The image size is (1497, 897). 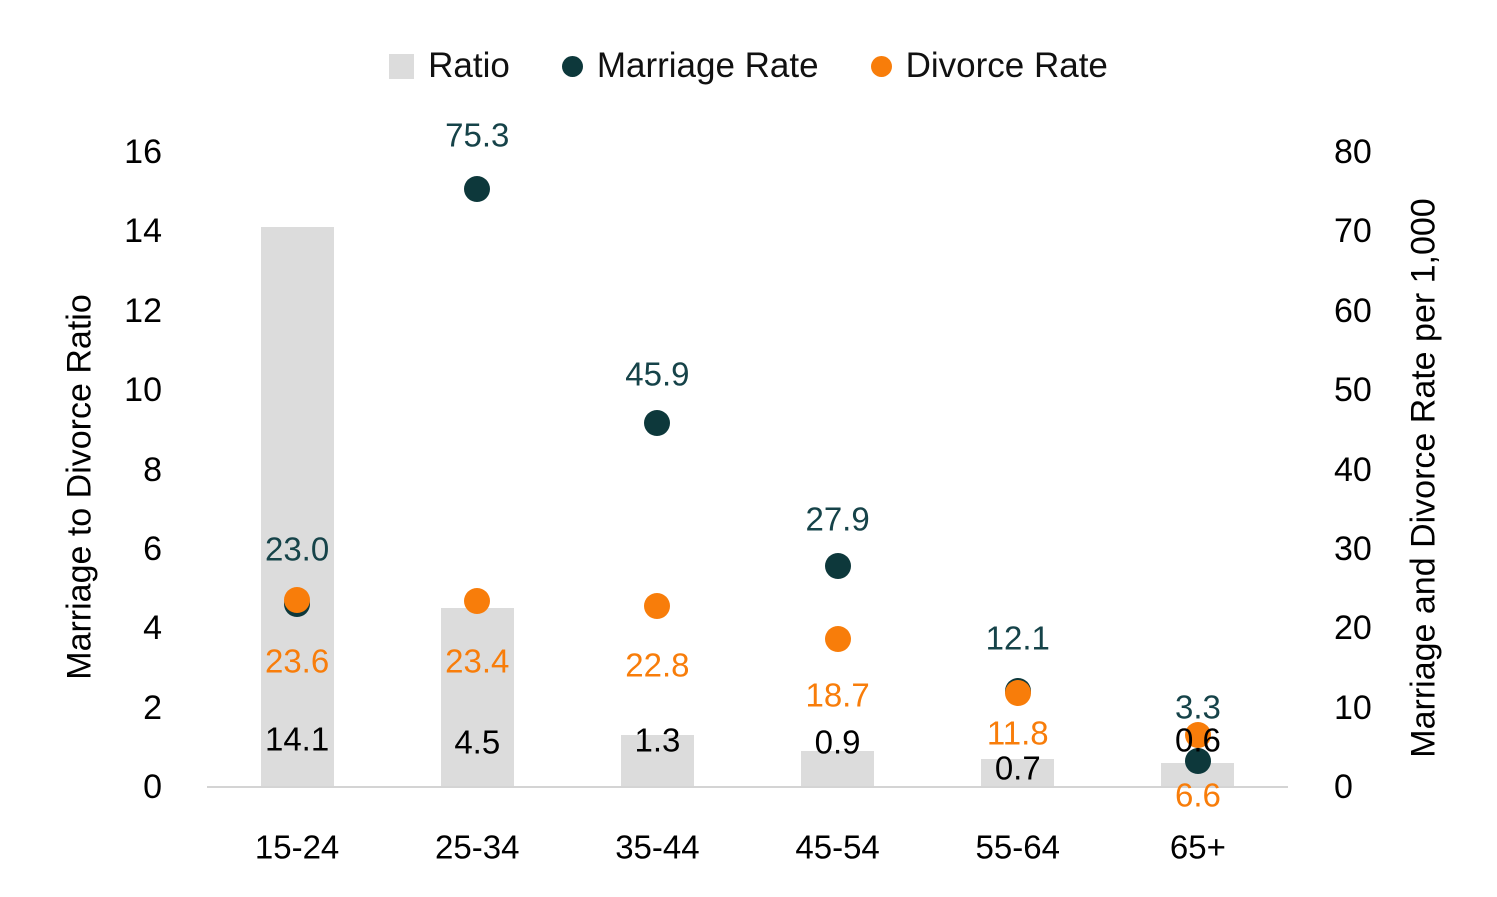 I want to click on left-axis-tick-label: 16, so click(x=143, y=152).